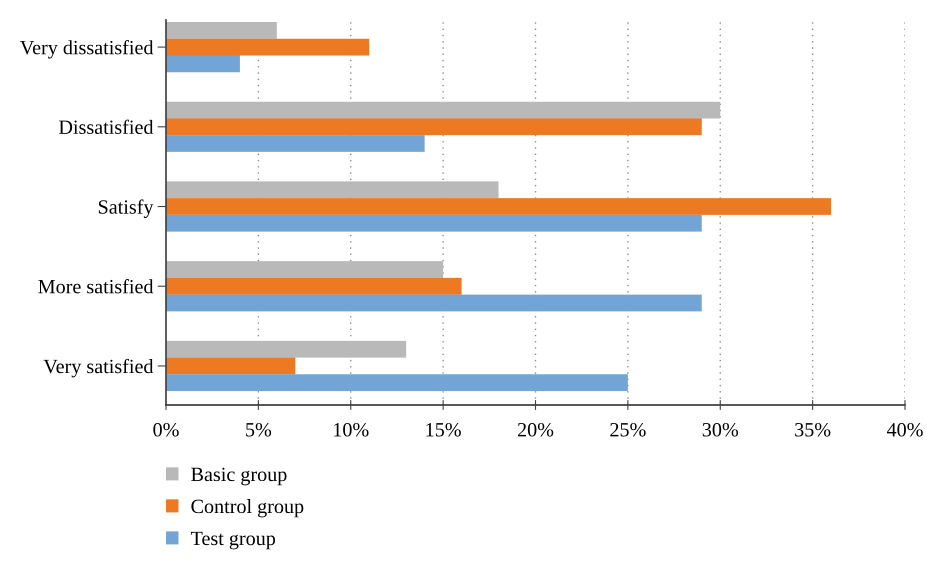  Describe the element at coordinates (106, 127) in the screenshot. I see `y-tick-label: Dissatisfied` at that location.